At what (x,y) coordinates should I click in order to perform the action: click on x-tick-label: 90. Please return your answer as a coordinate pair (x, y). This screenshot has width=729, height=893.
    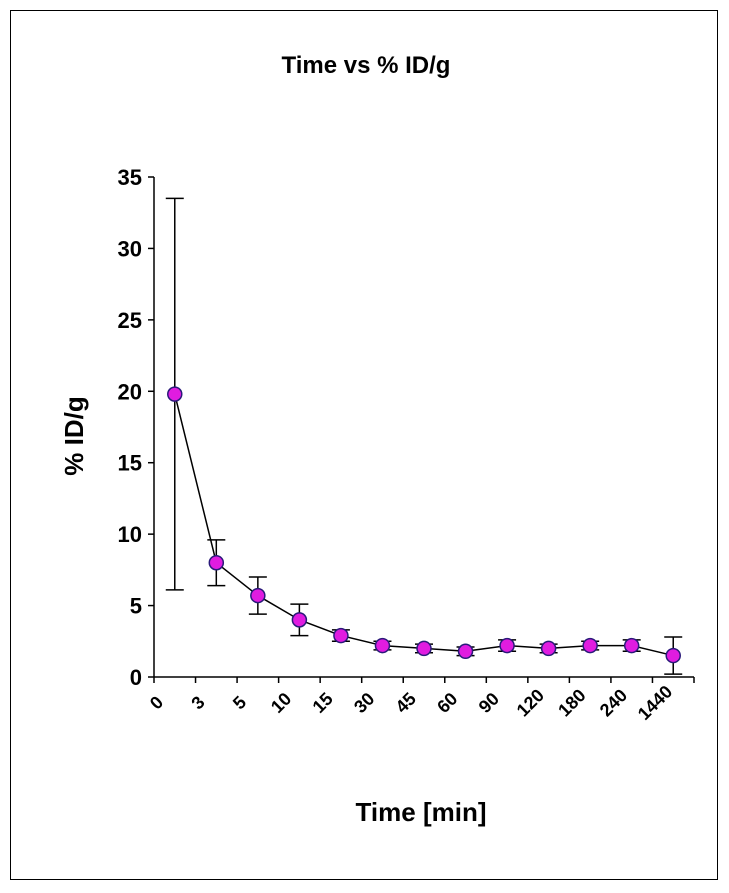
    Looking at the image, I should click on (489, 703).